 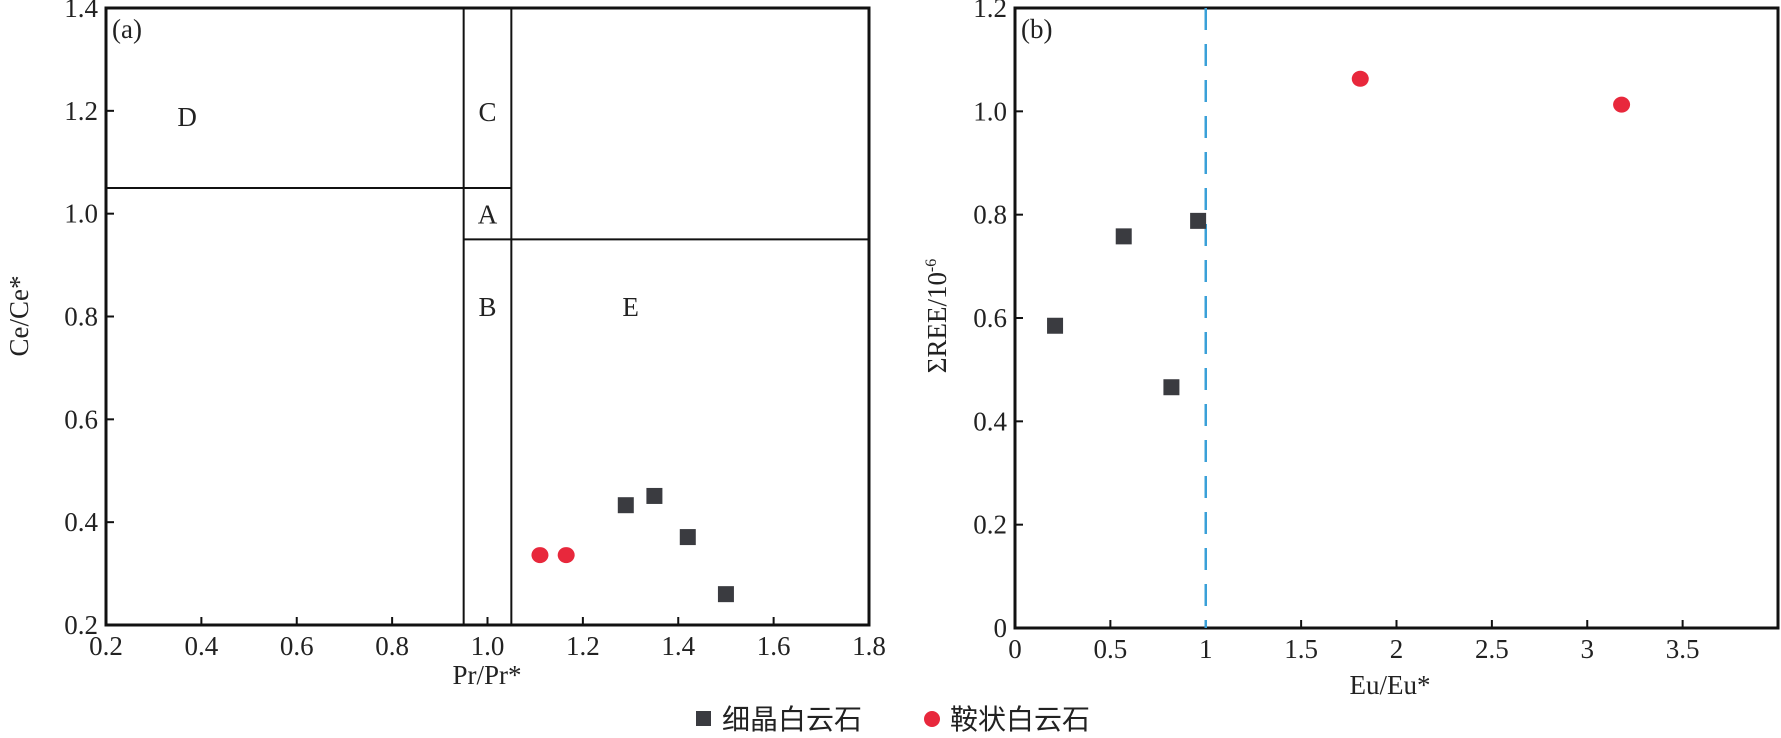 What do you see at coordinates (774, 646) in the screenshot?
I see `x-tick-label: 1.6` at bounding box center [774, 646].